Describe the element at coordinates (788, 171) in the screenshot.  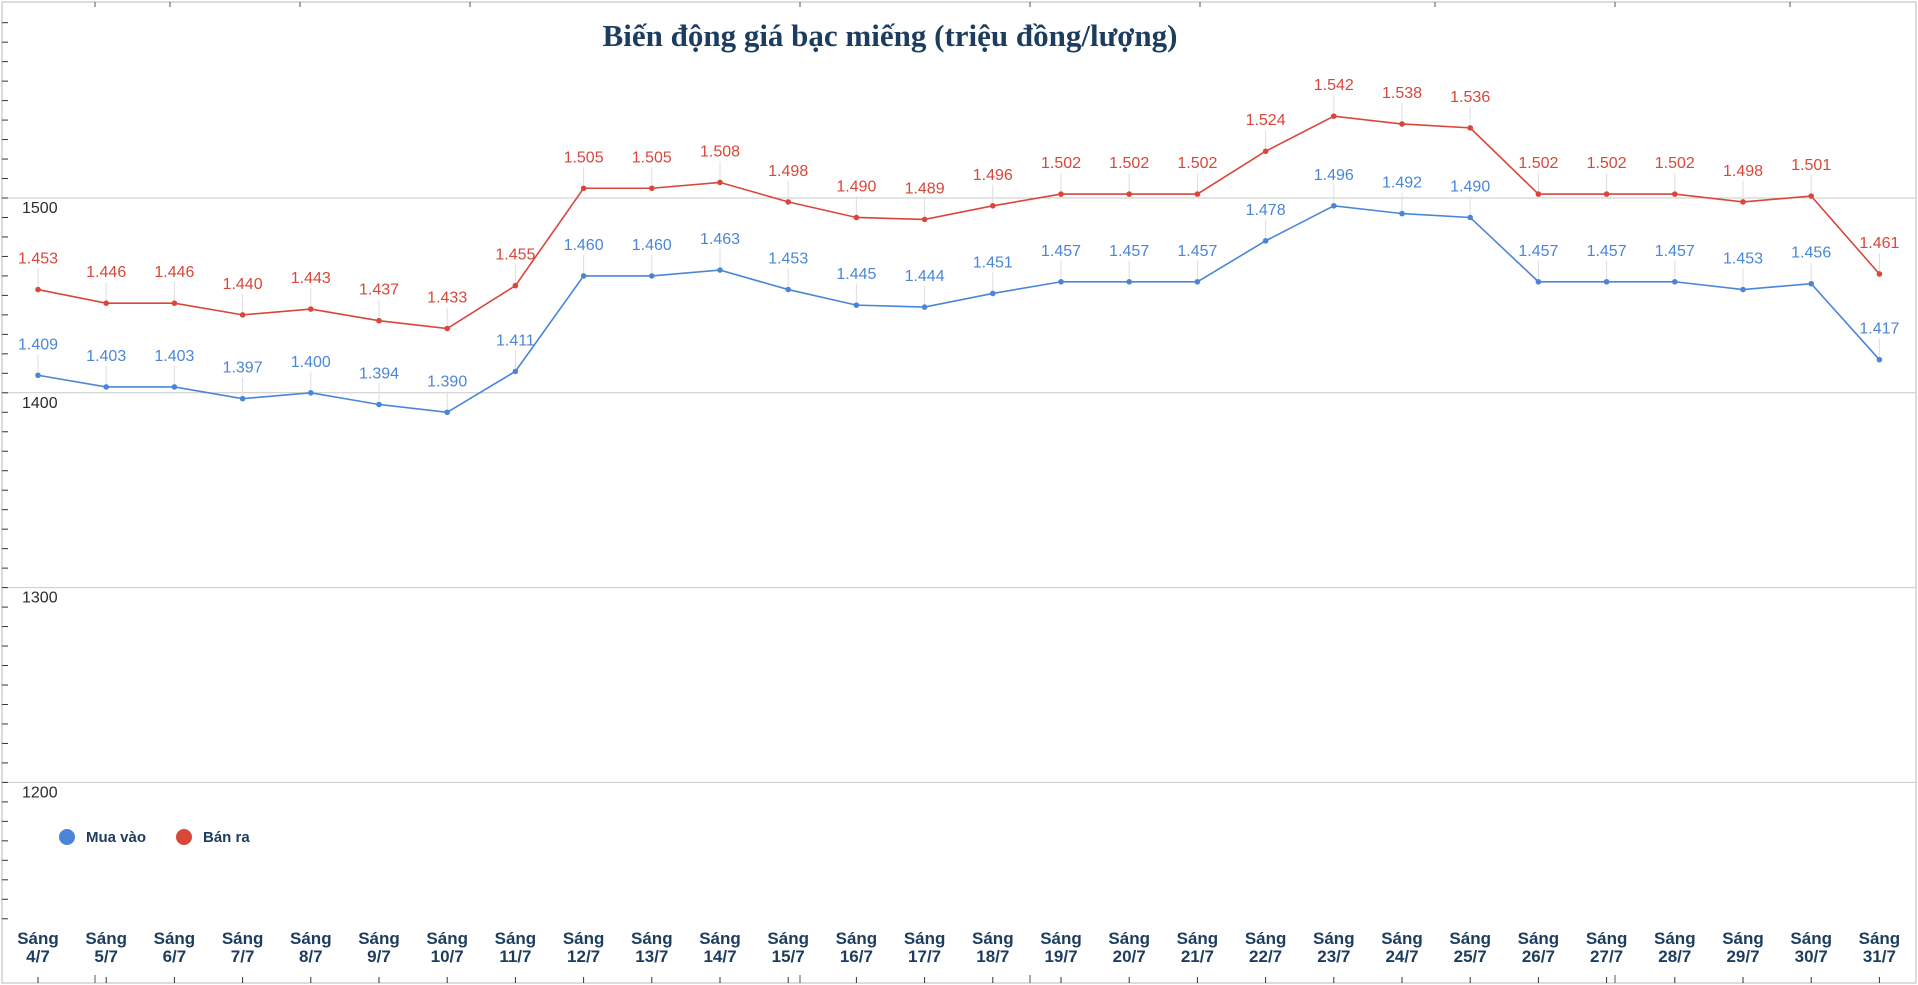
I see `data-label: 1.498` at that location.